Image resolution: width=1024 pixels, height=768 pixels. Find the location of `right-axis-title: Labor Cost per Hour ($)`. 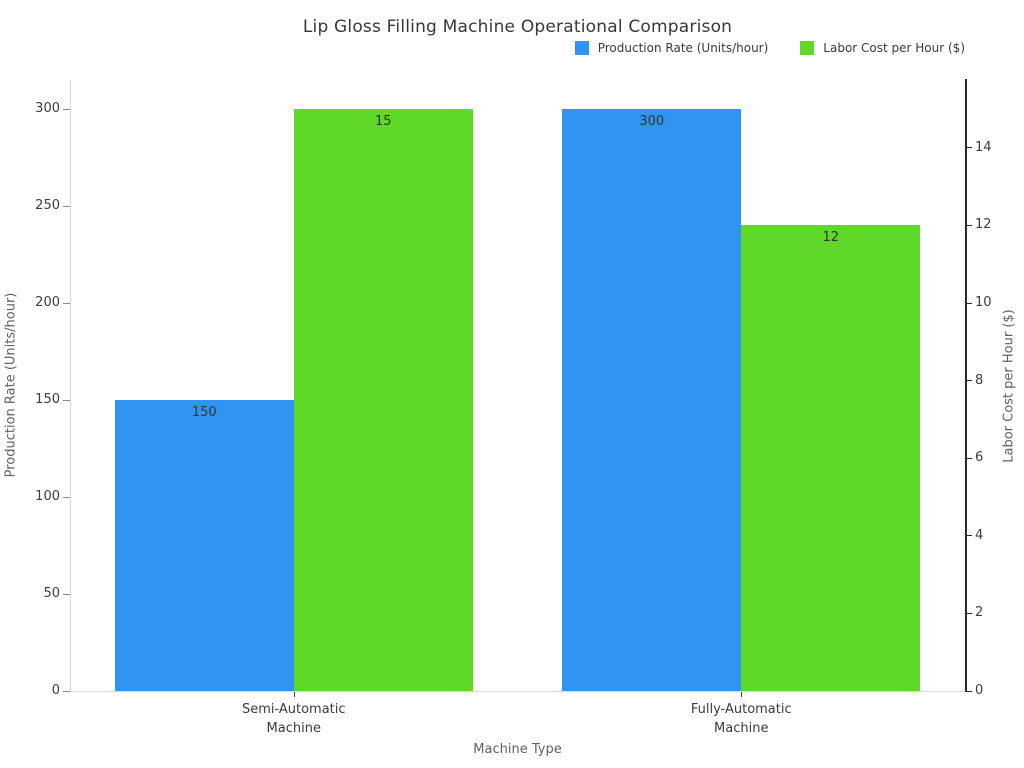

right-axis-title: Labor Cost per Hour ($) is located at coordinates (1009, 386).